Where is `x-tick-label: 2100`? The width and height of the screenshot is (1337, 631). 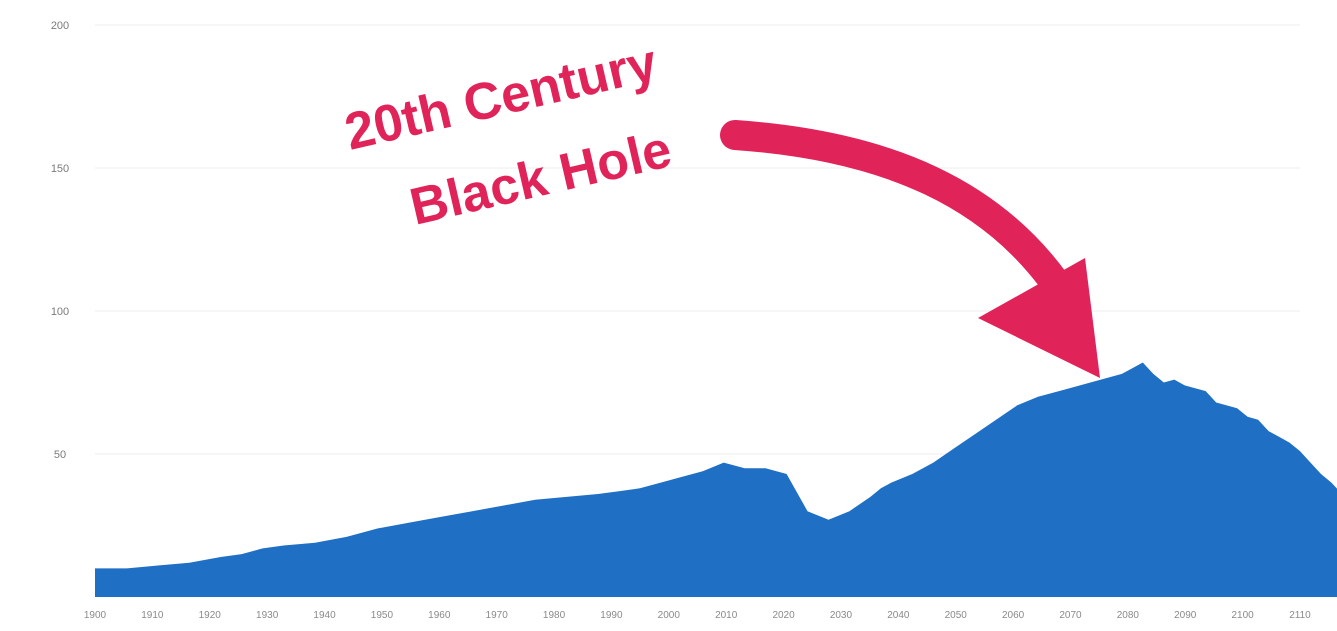 x-tick-label: 2100 is located at coordinates (1242, 615).